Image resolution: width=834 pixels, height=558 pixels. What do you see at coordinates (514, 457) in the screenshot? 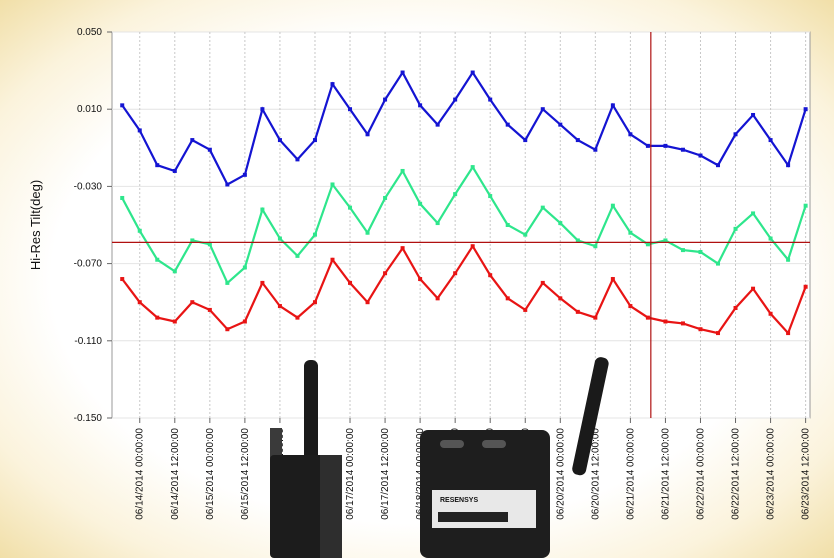
I see `device-right: RESENSYS` at bounding box center [514, 457].